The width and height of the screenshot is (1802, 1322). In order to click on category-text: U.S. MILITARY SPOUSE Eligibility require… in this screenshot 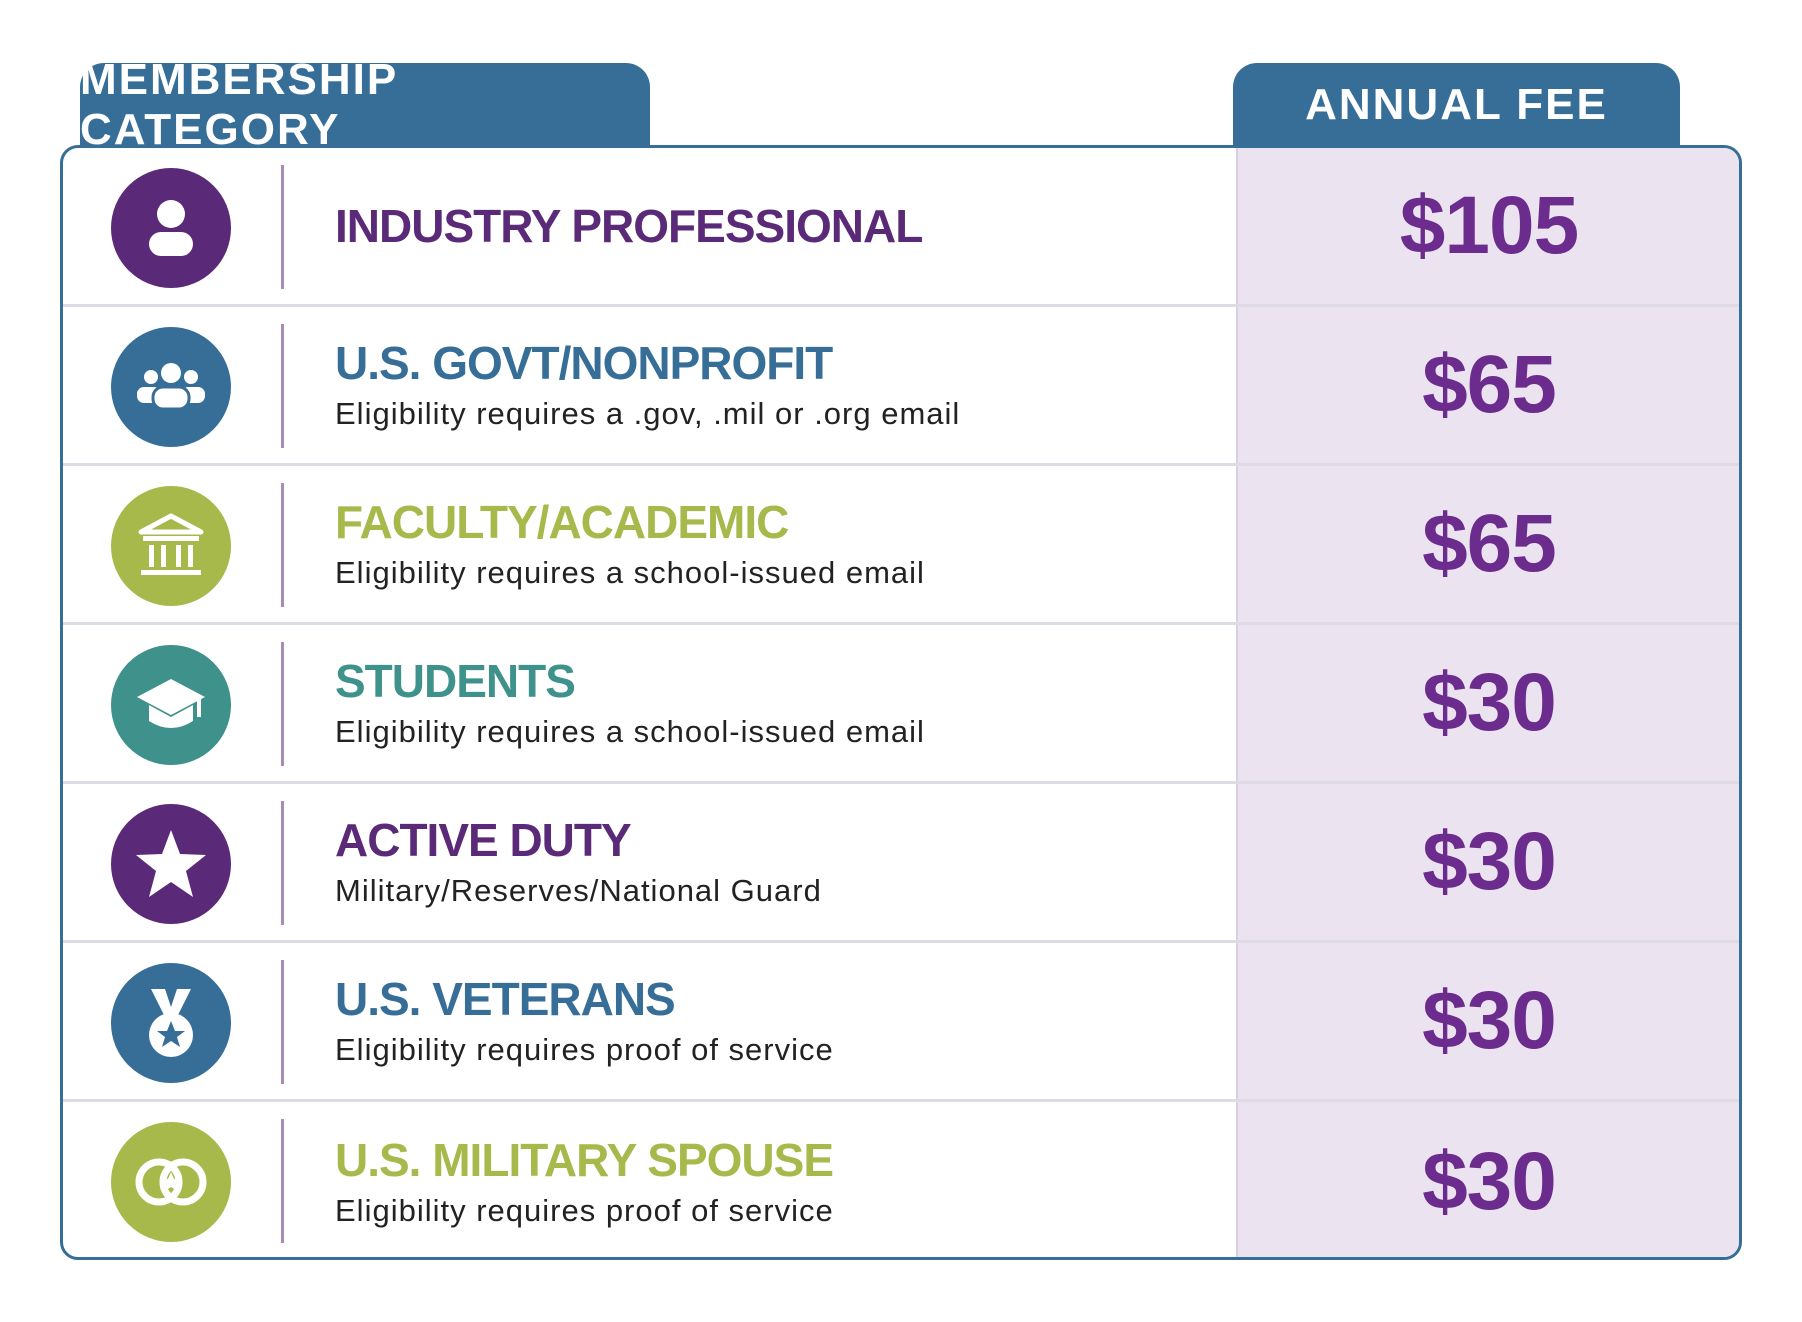, I will do `click(584, 1179)`.